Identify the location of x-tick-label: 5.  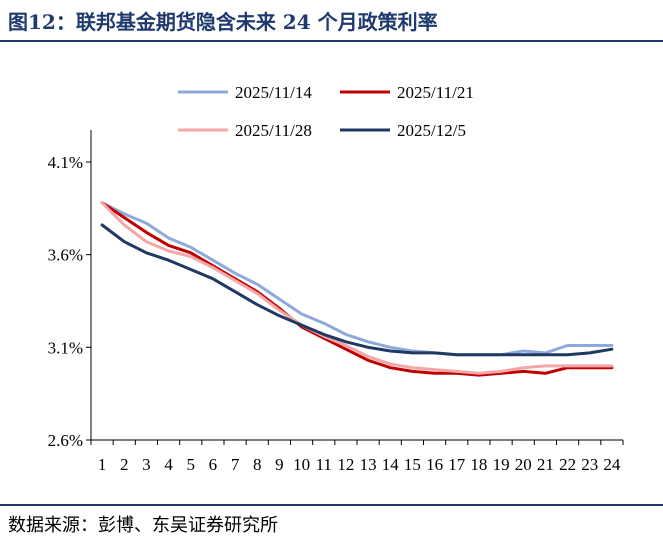
(191, 464).